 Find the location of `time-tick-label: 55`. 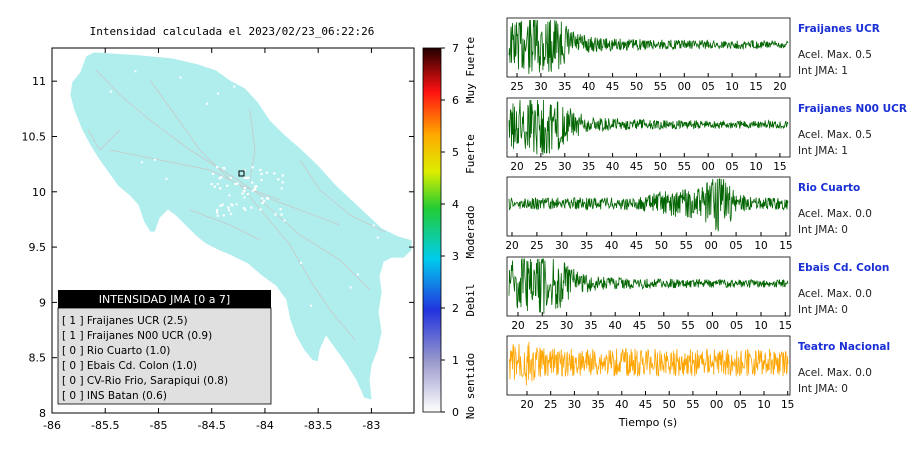

time-tick-label: 55 is located at coordinates (684, 167).